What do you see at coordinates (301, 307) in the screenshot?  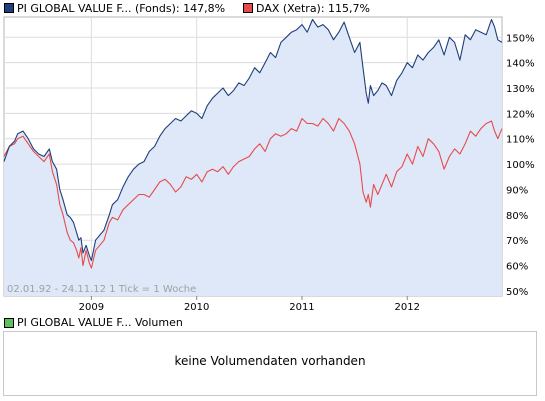 I see `x-tick-label: 2011` at bounding box center [301, 307].